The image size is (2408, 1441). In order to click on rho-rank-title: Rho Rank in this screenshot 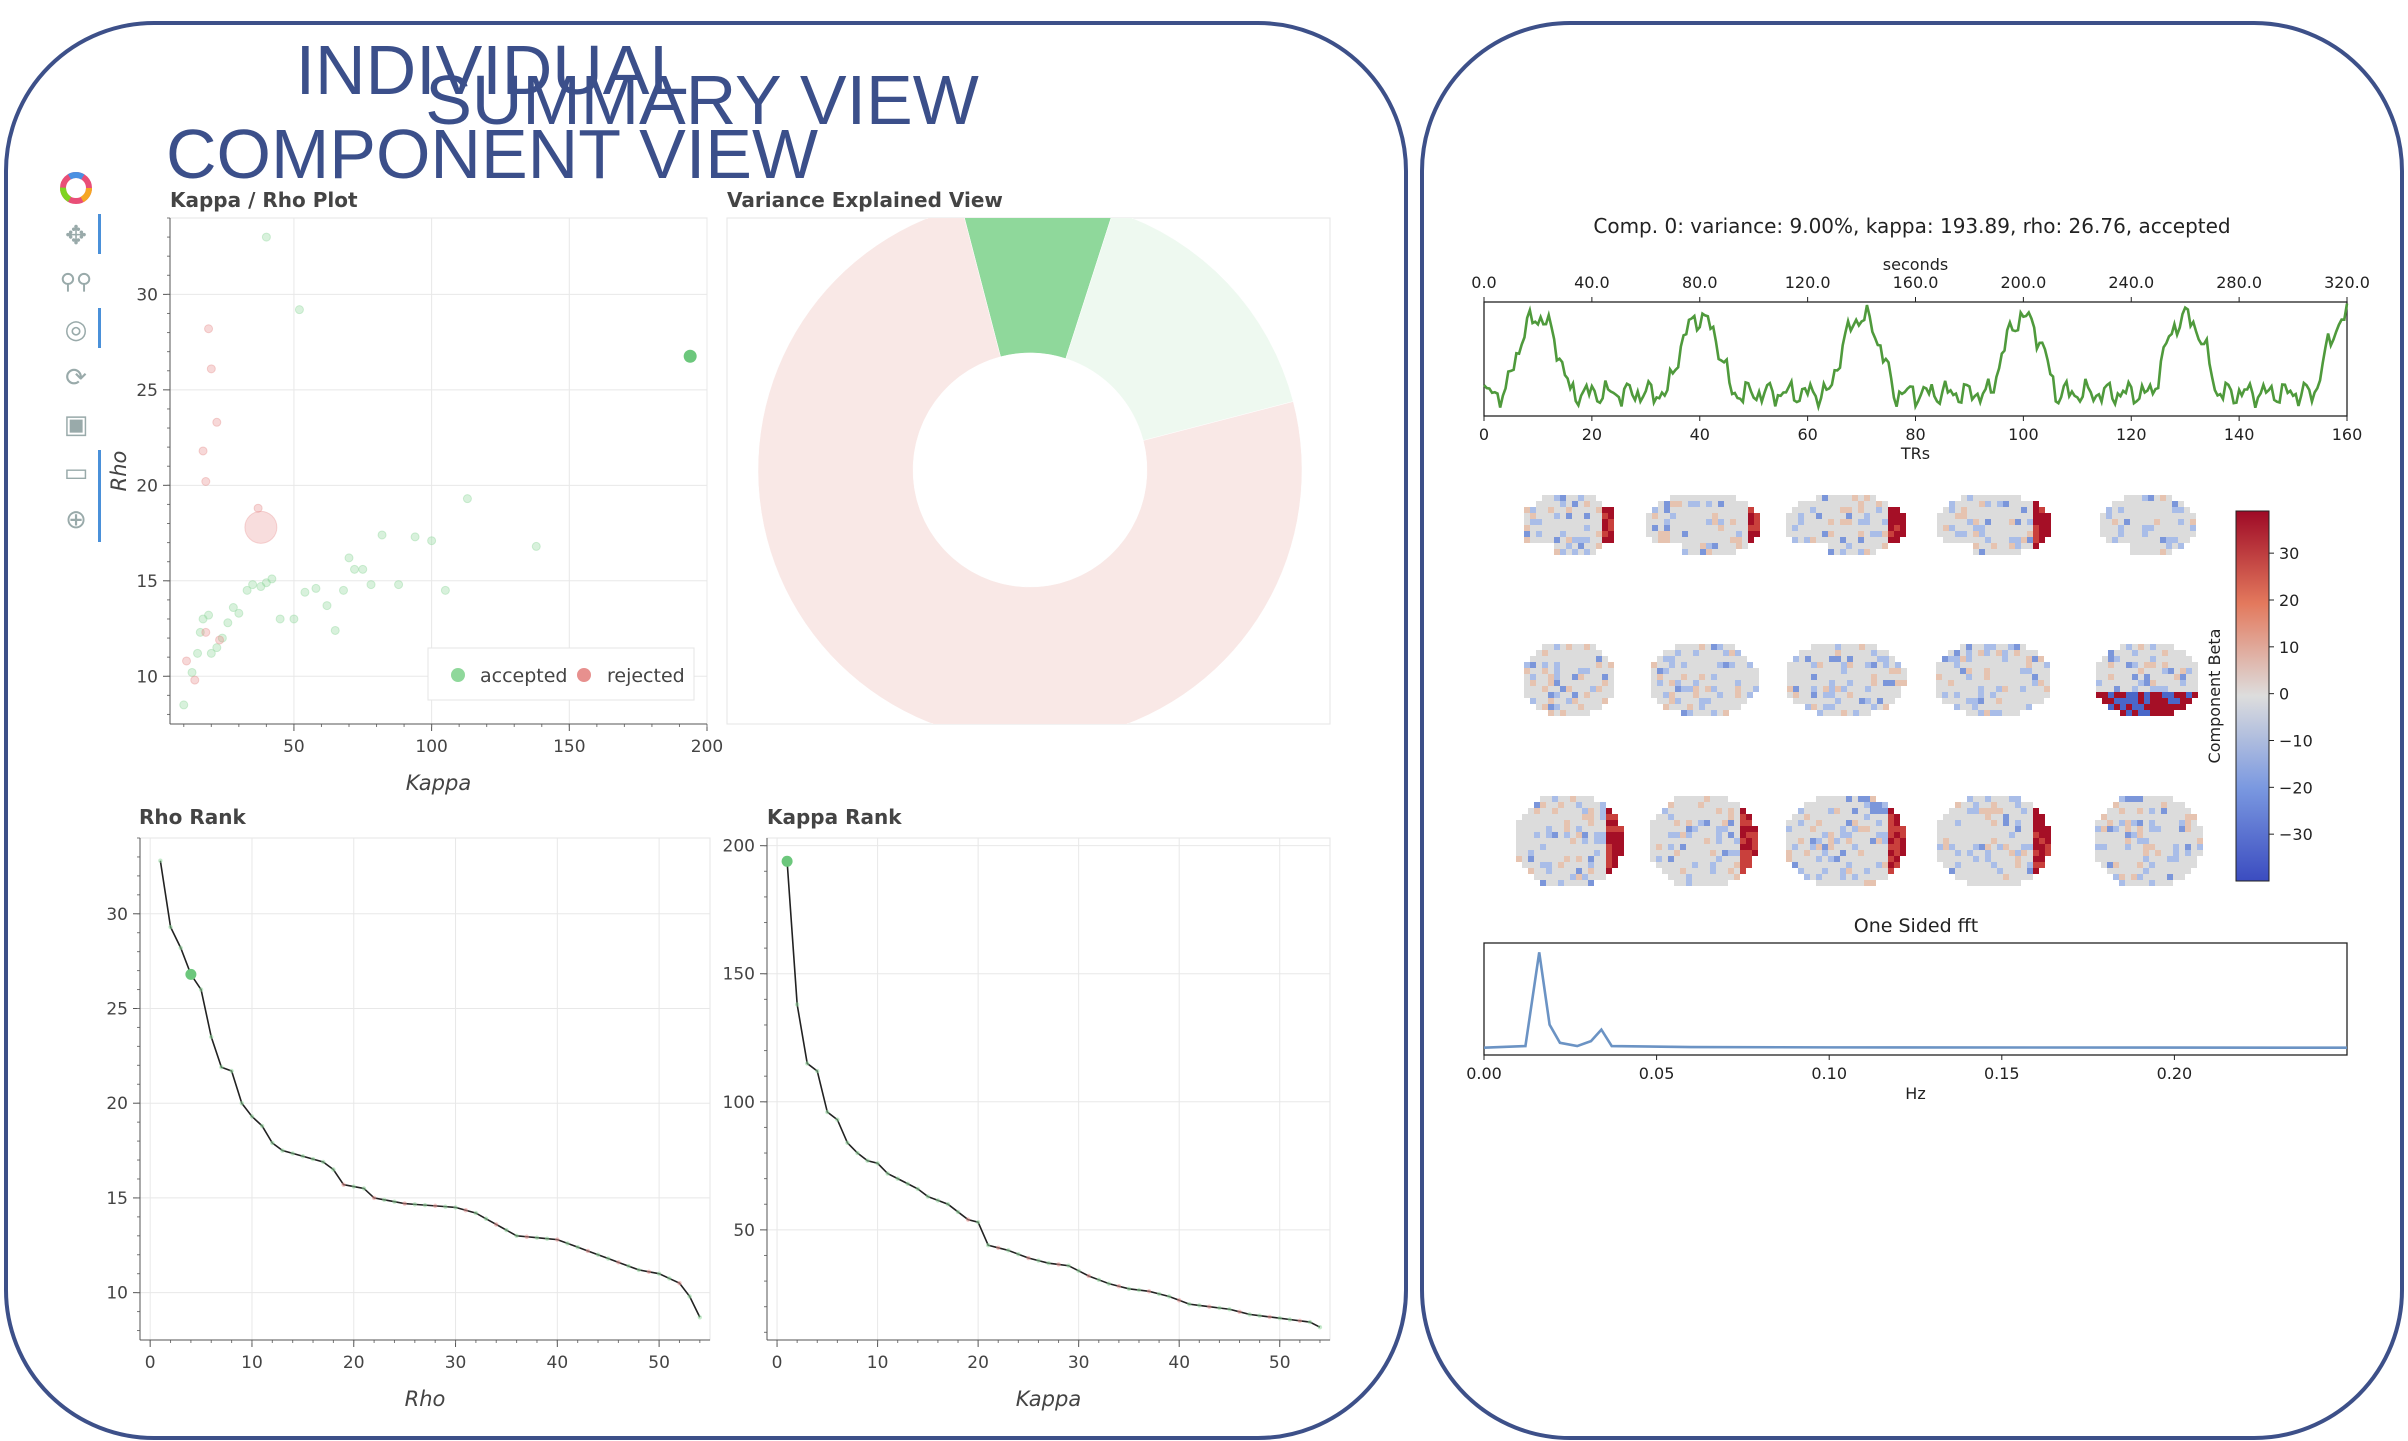, I will do `click(192, 817)`.